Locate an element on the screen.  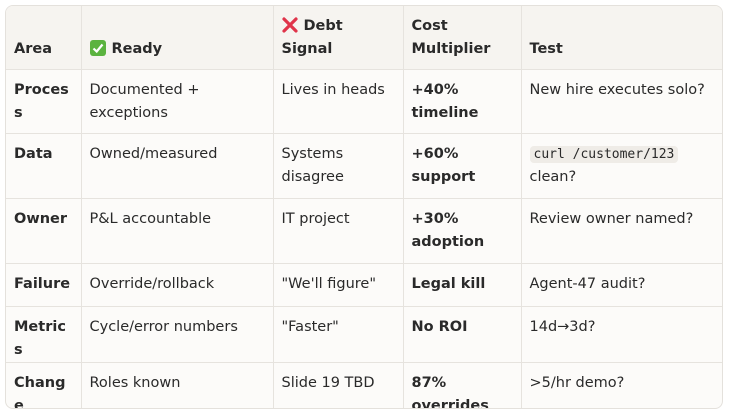
table-cell: Review owner named? is located at coordinates (621, 231).